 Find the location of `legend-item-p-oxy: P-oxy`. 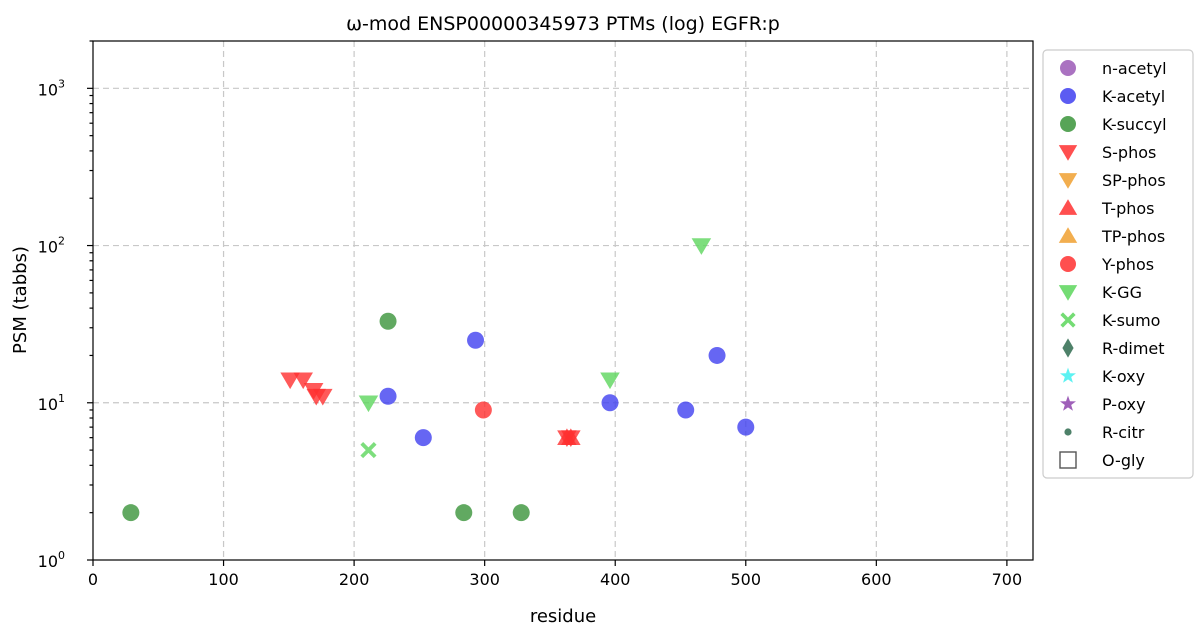

legend-item-p-oxy: P-oxy is located at coordinates (1103, 404).